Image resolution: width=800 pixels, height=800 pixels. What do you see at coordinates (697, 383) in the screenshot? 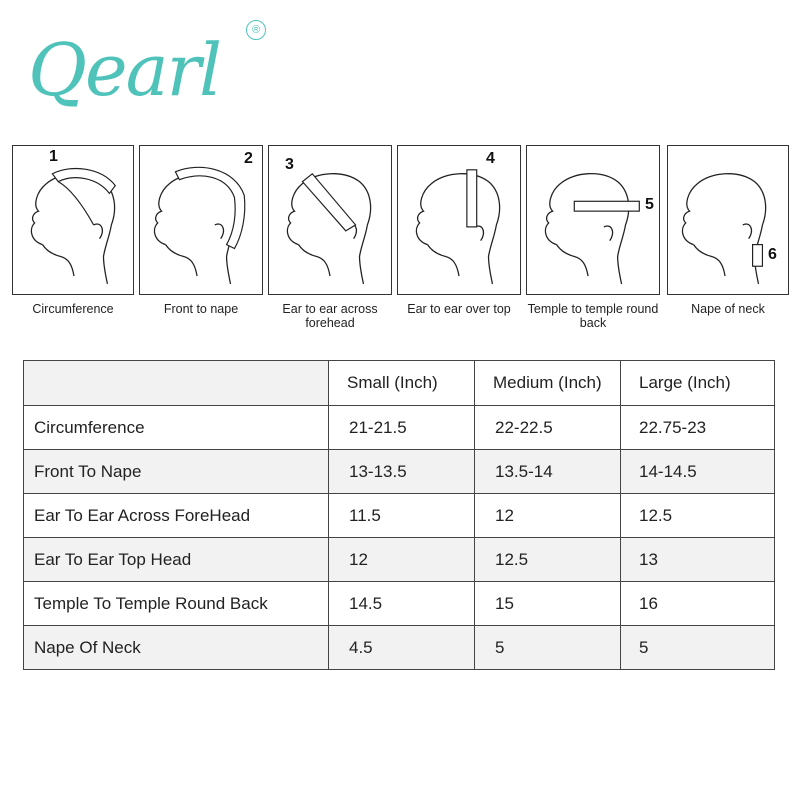
I see `table-header-large: Large (Inch)` at bounding box center [697, 383].